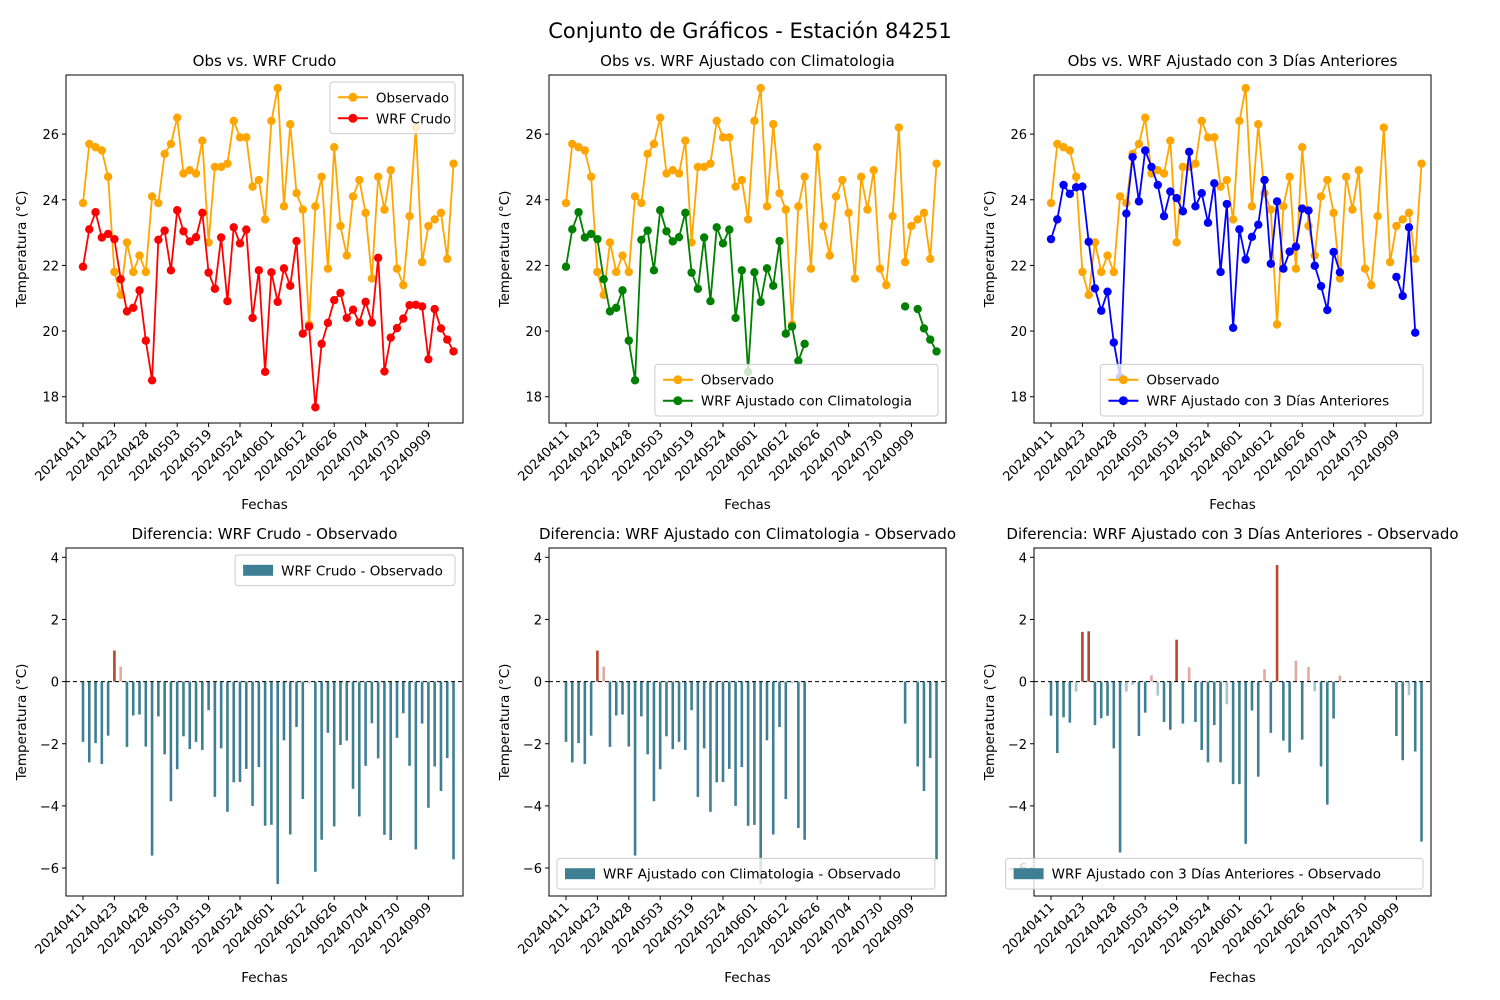 This screenshot has width=1500, height=1000. Describe the element at coordinates (1018, 201) in the screenshot. I see `y-tick-label: 24` at that location.